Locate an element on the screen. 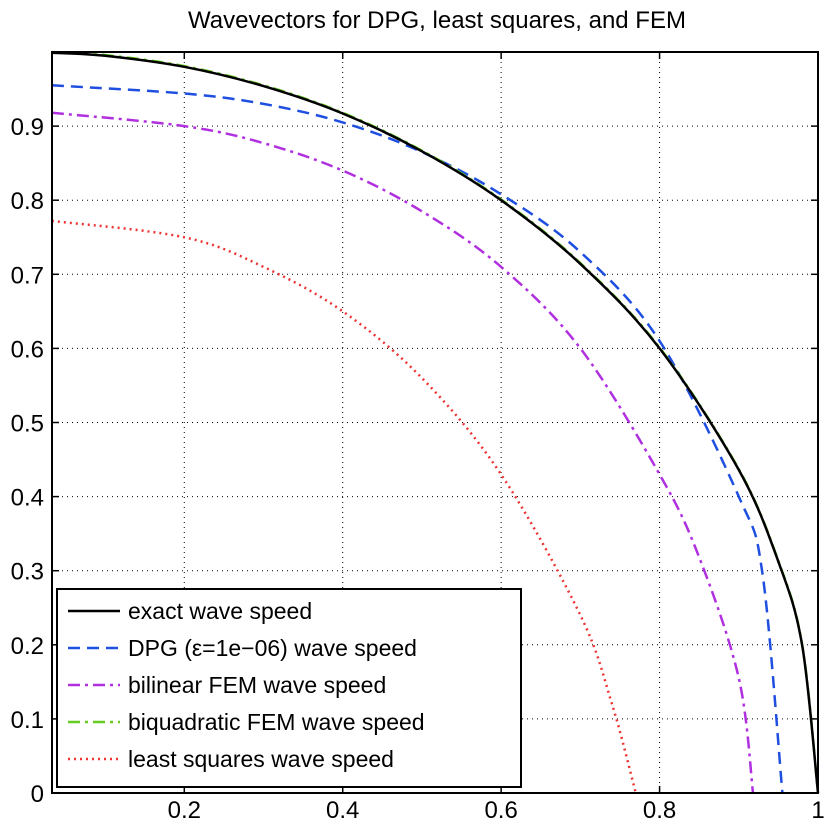  y-tick-label: 0 is located at coordinates (37, 794).